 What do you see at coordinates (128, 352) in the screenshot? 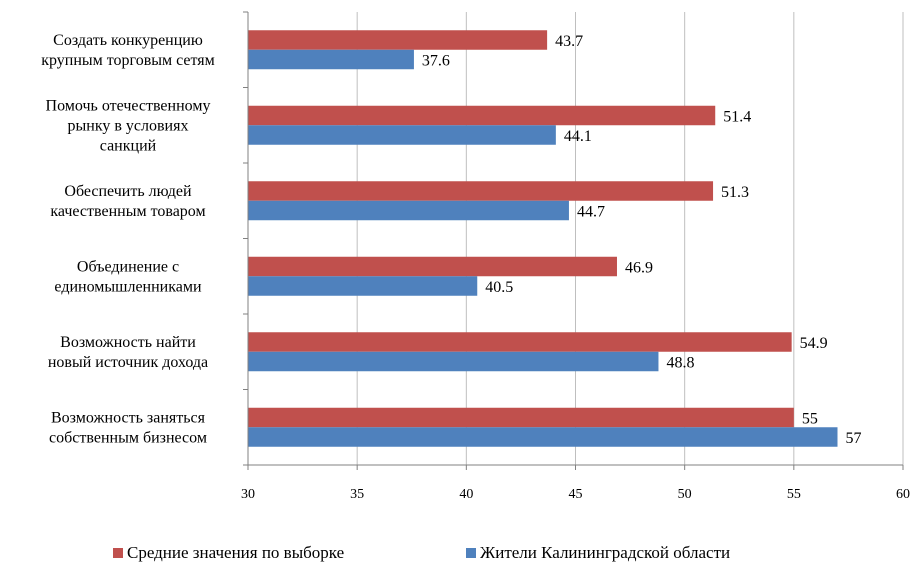
I see `category-label: Возможность найти новый источник дохода` at bounding box center [128, 352].